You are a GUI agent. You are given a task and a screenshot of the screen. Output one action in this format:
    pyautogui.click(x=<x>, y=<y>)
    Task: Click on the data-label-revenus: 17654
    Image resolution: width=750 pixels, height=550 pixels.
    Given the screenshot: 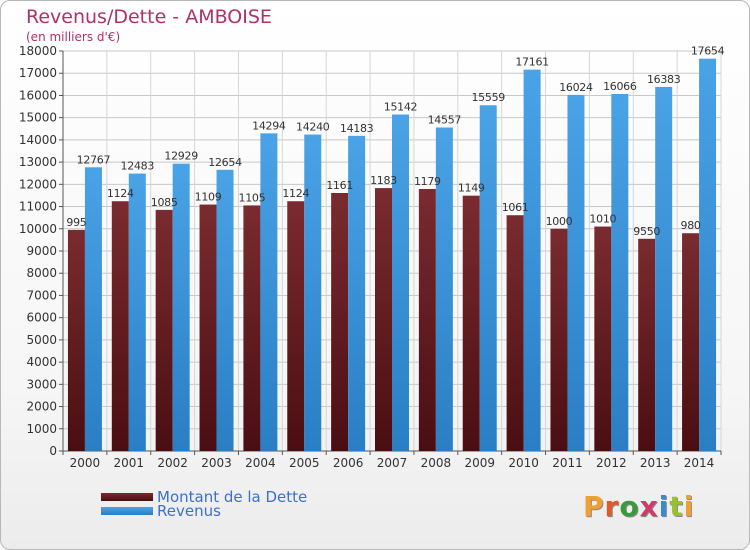 What is the action you would take?
    pyautogui.click(x=708, y=51)
    